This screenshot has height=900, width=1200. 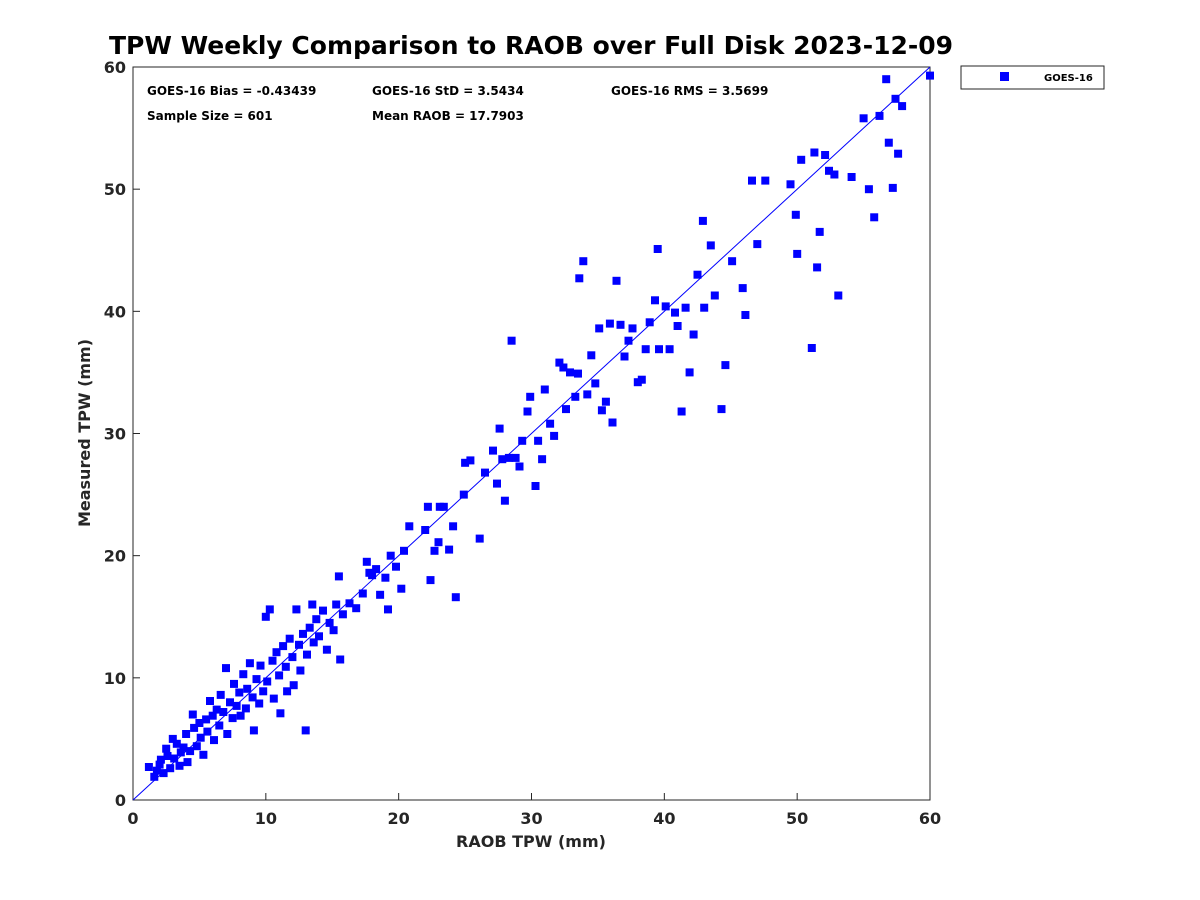 I want to click on y-tick-label: 40, so click(x=115, y=311).